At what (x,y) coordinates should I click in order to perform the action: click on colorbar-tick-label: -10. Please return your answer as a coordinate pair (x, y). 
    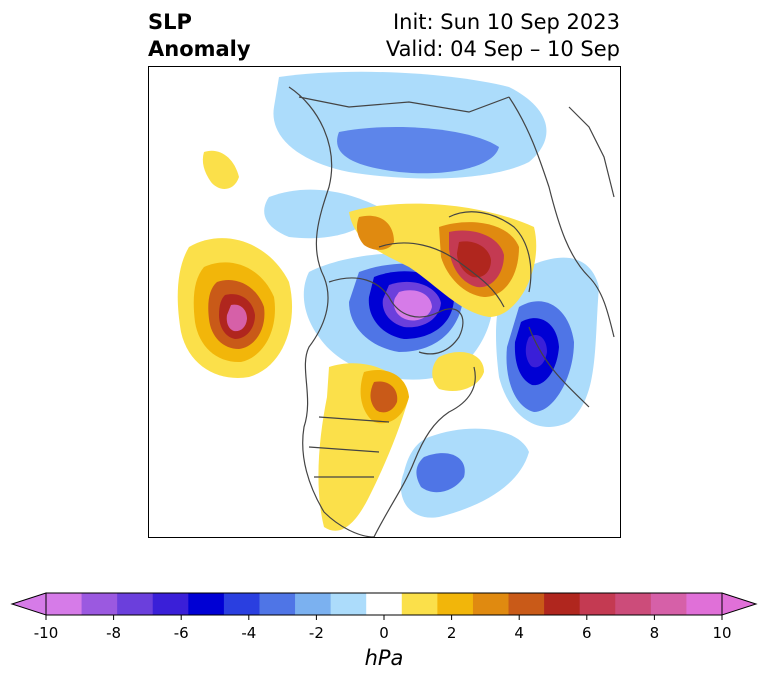
    Looking at the image, I should click on (46, 633).